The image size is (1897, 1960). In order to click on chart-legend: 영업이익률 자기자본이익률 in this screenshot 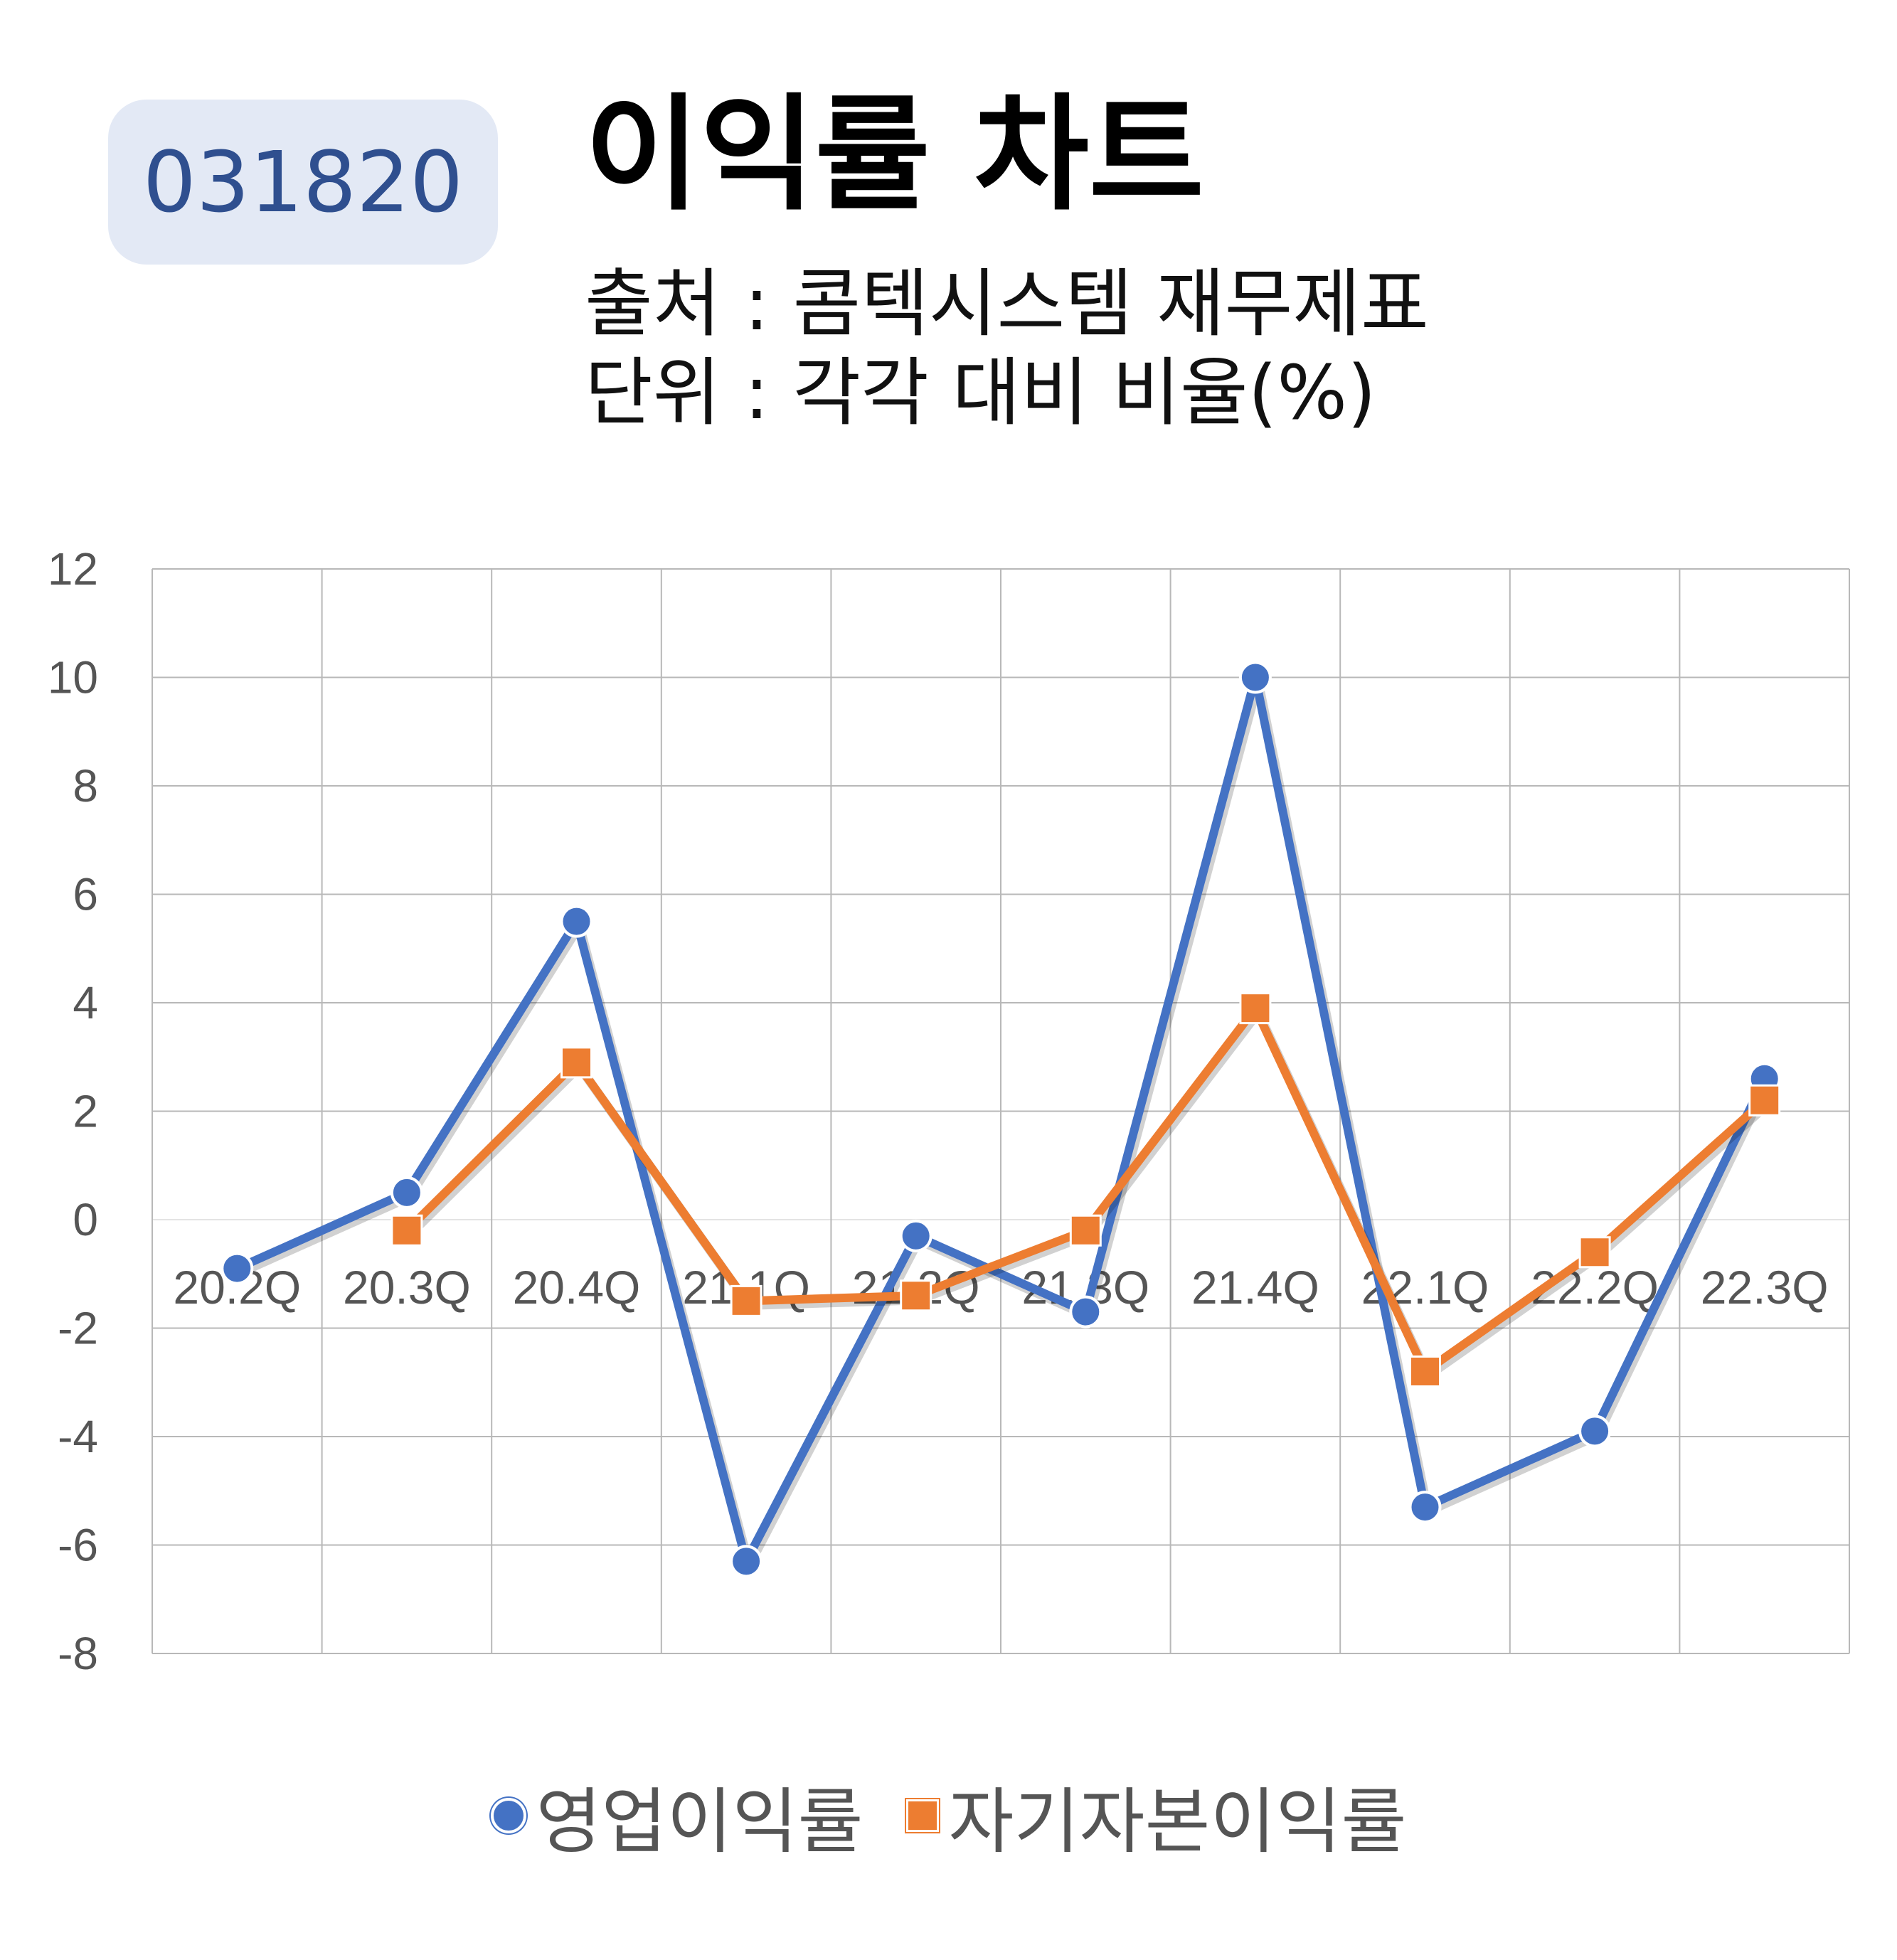, I will do `click(948, 1815)`.